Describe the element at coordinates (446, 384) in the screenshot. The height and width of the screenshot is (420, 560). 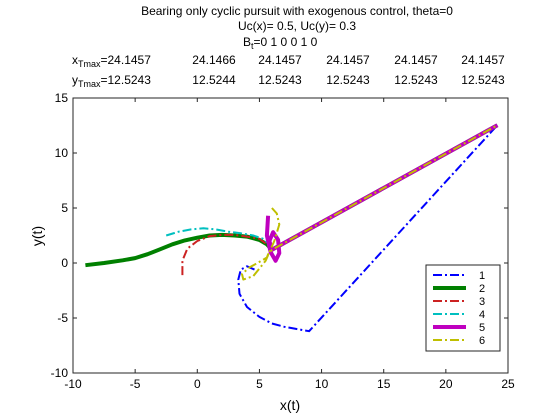
I see `x-tick-label: 20` at that location.